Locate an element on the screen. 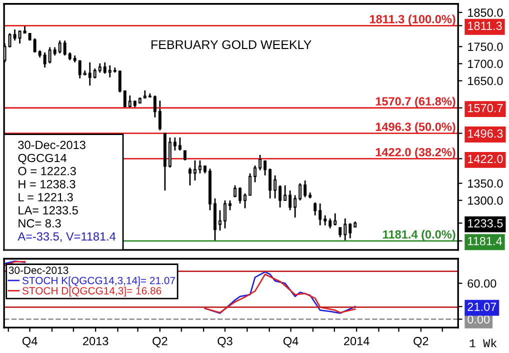 The image size is (509, 353). y-tick-label: 60.00 is located at coordinates (482, 283).